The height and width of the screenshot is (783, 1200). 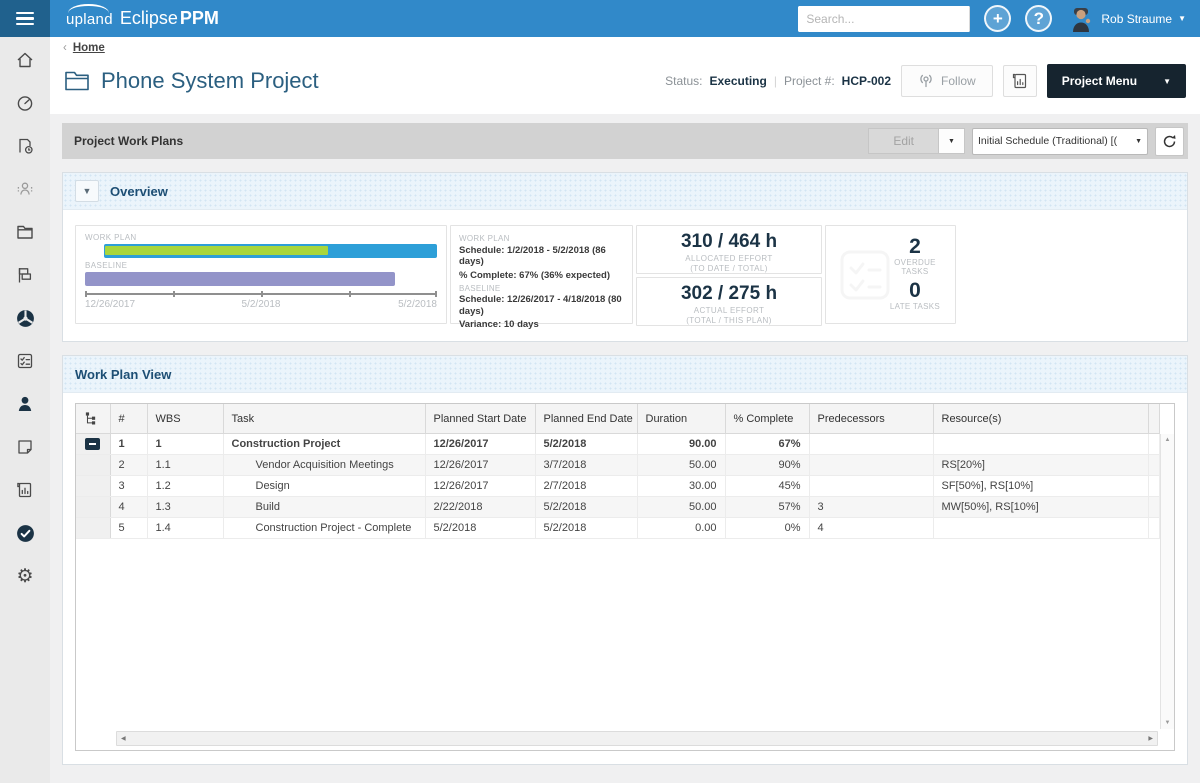 I want to click on project-menu-label: Project Menu, so click(x=1099, y=81).